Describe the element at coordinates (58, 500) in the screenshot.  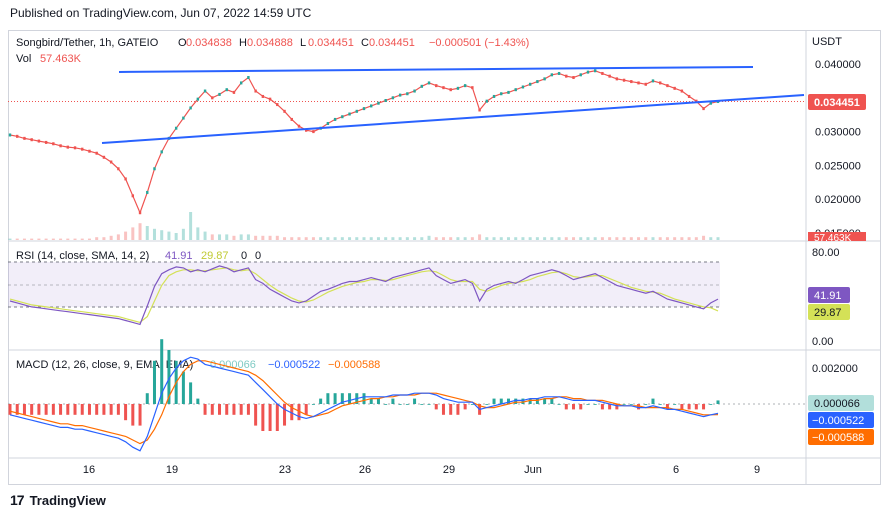
I see `tradingview-footer: 17 TradingView` at that location.